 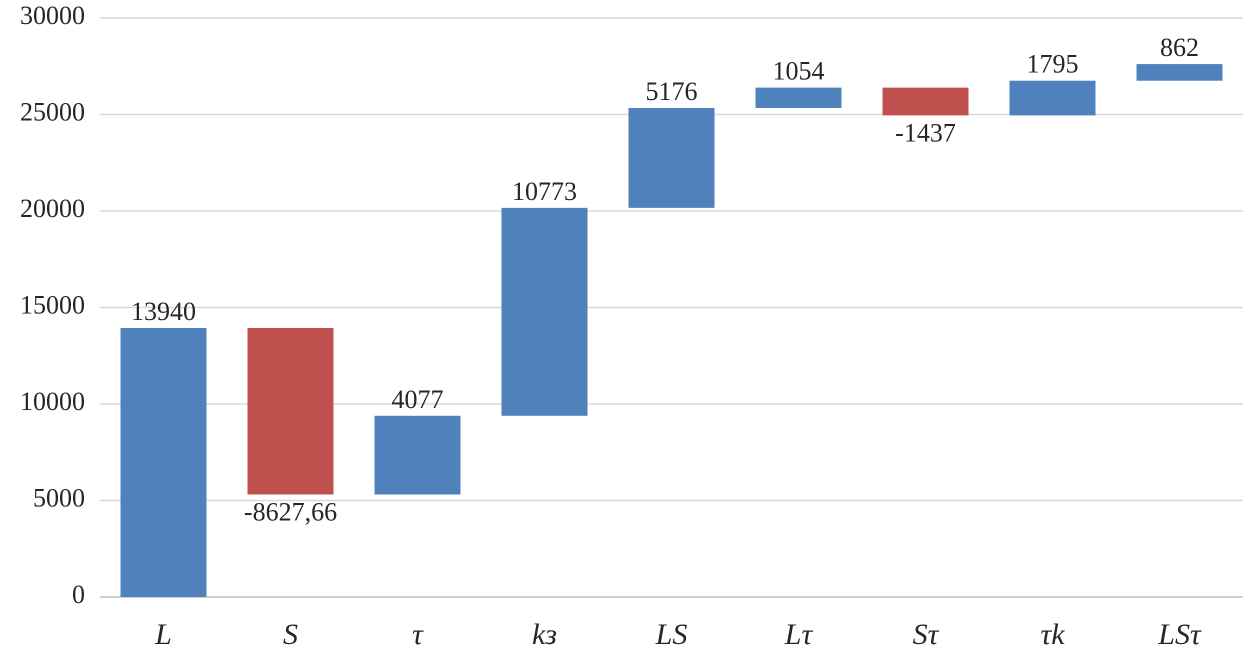 What do you see at coordinates (672, 91) in the screenshot?
I see `value-label: 5176` at bounding box center [672, 91].